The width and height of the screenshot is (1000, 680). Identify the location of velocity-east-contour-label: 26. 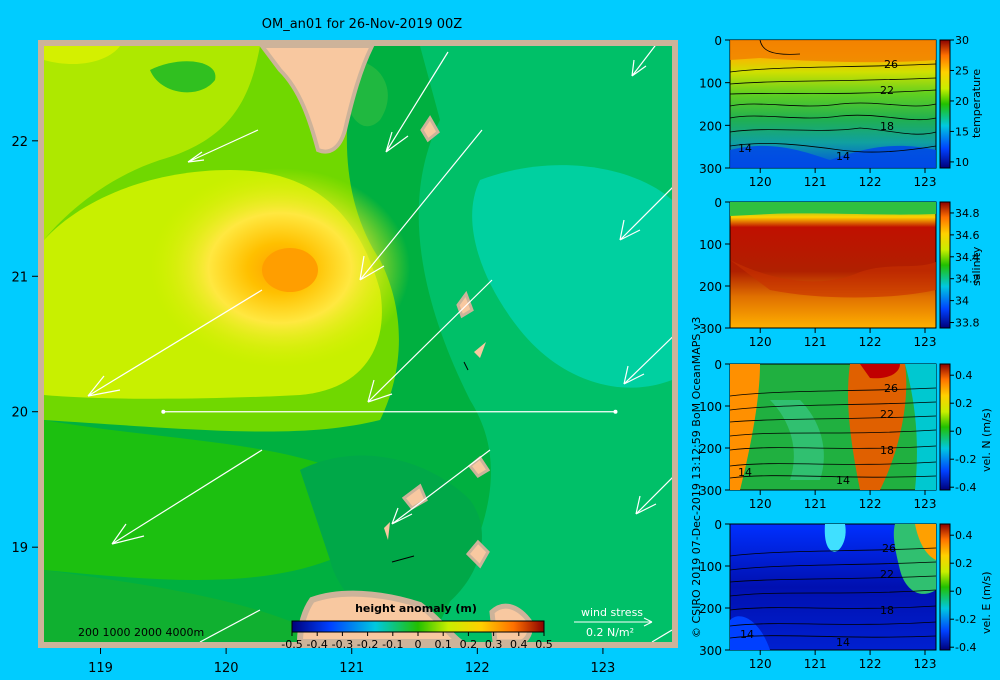
(889, 548).